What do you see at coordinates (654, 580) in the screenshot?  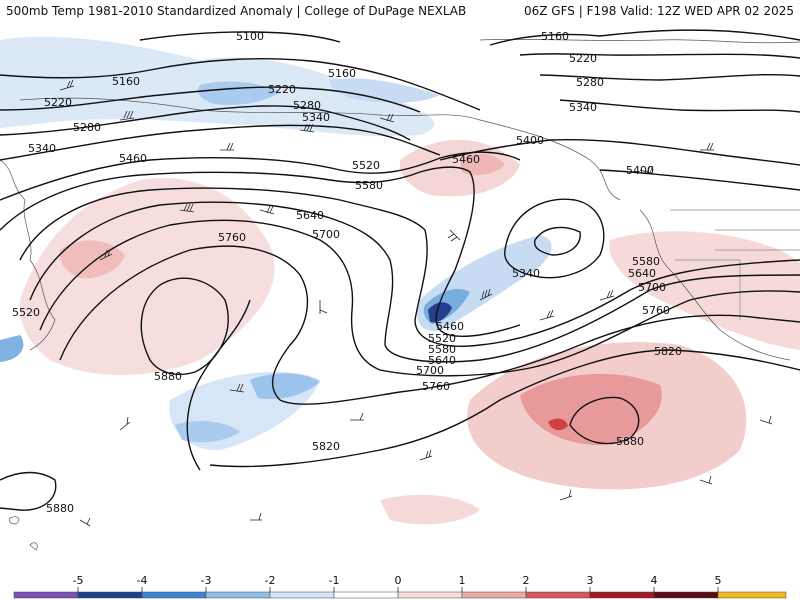 I see `colorbar-tick-label: 4` at bounding box center [654, 580].